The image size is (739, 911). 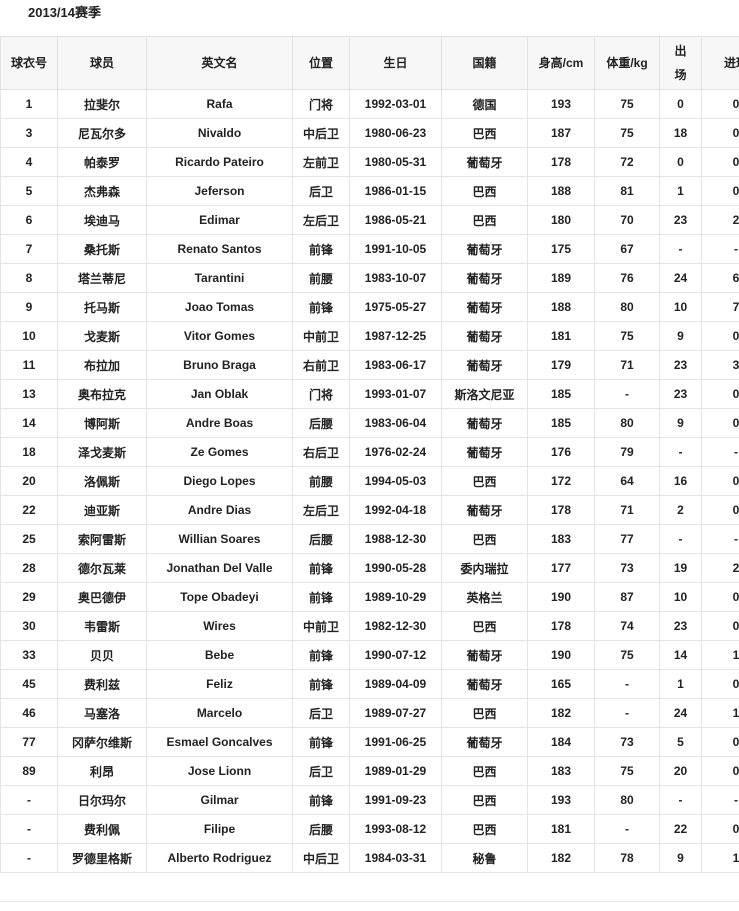 What do you see at coordinates (102, 336) in the screenshot?
I see `cell-name-cn: 戈麦斯` at bounding box center [102, 336].